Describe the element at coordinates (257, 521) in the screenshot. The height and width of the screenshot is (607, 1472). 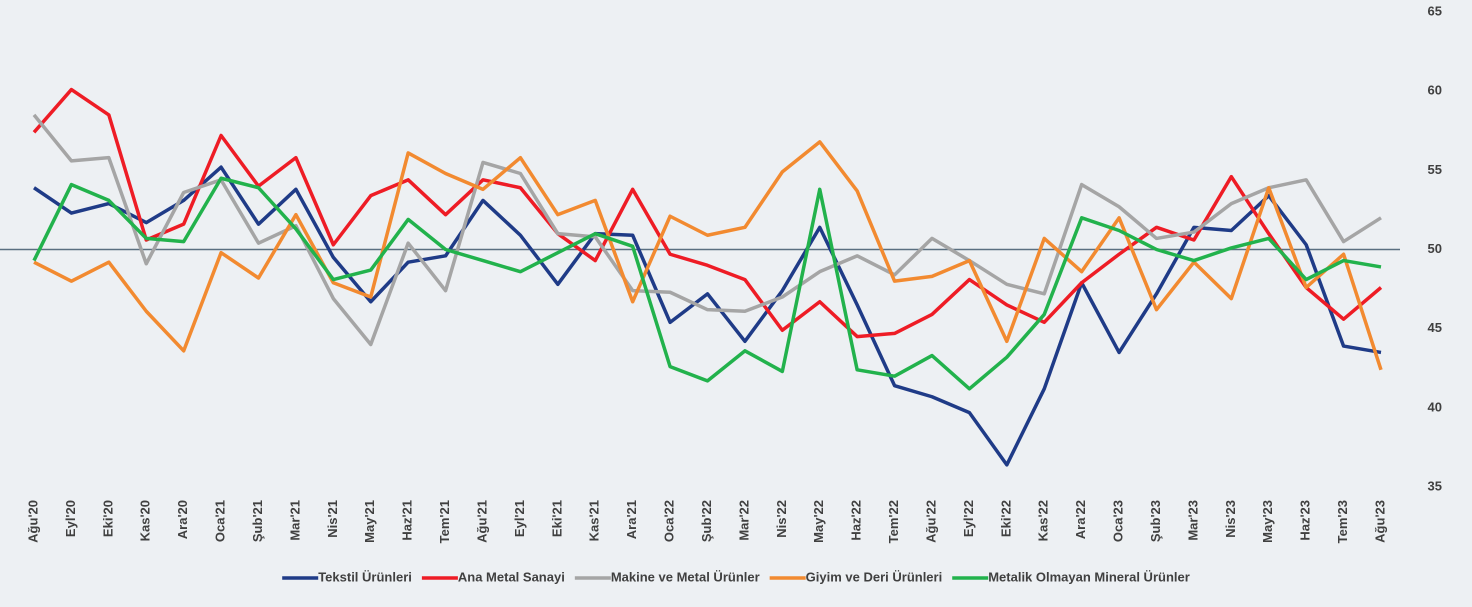
I see `x-tick-label: Şub'21` at that location.